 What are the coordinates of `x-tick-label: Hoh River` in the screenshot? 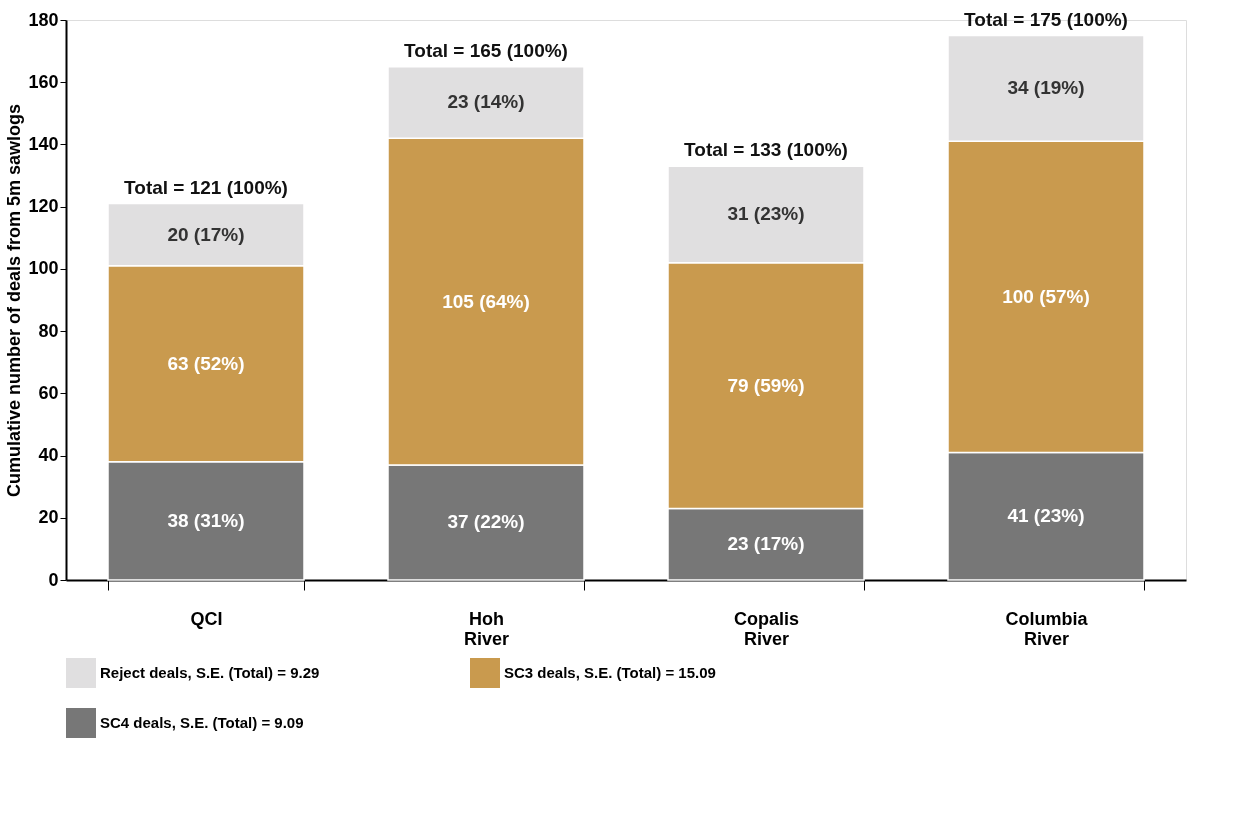 It's located at (486, 628).